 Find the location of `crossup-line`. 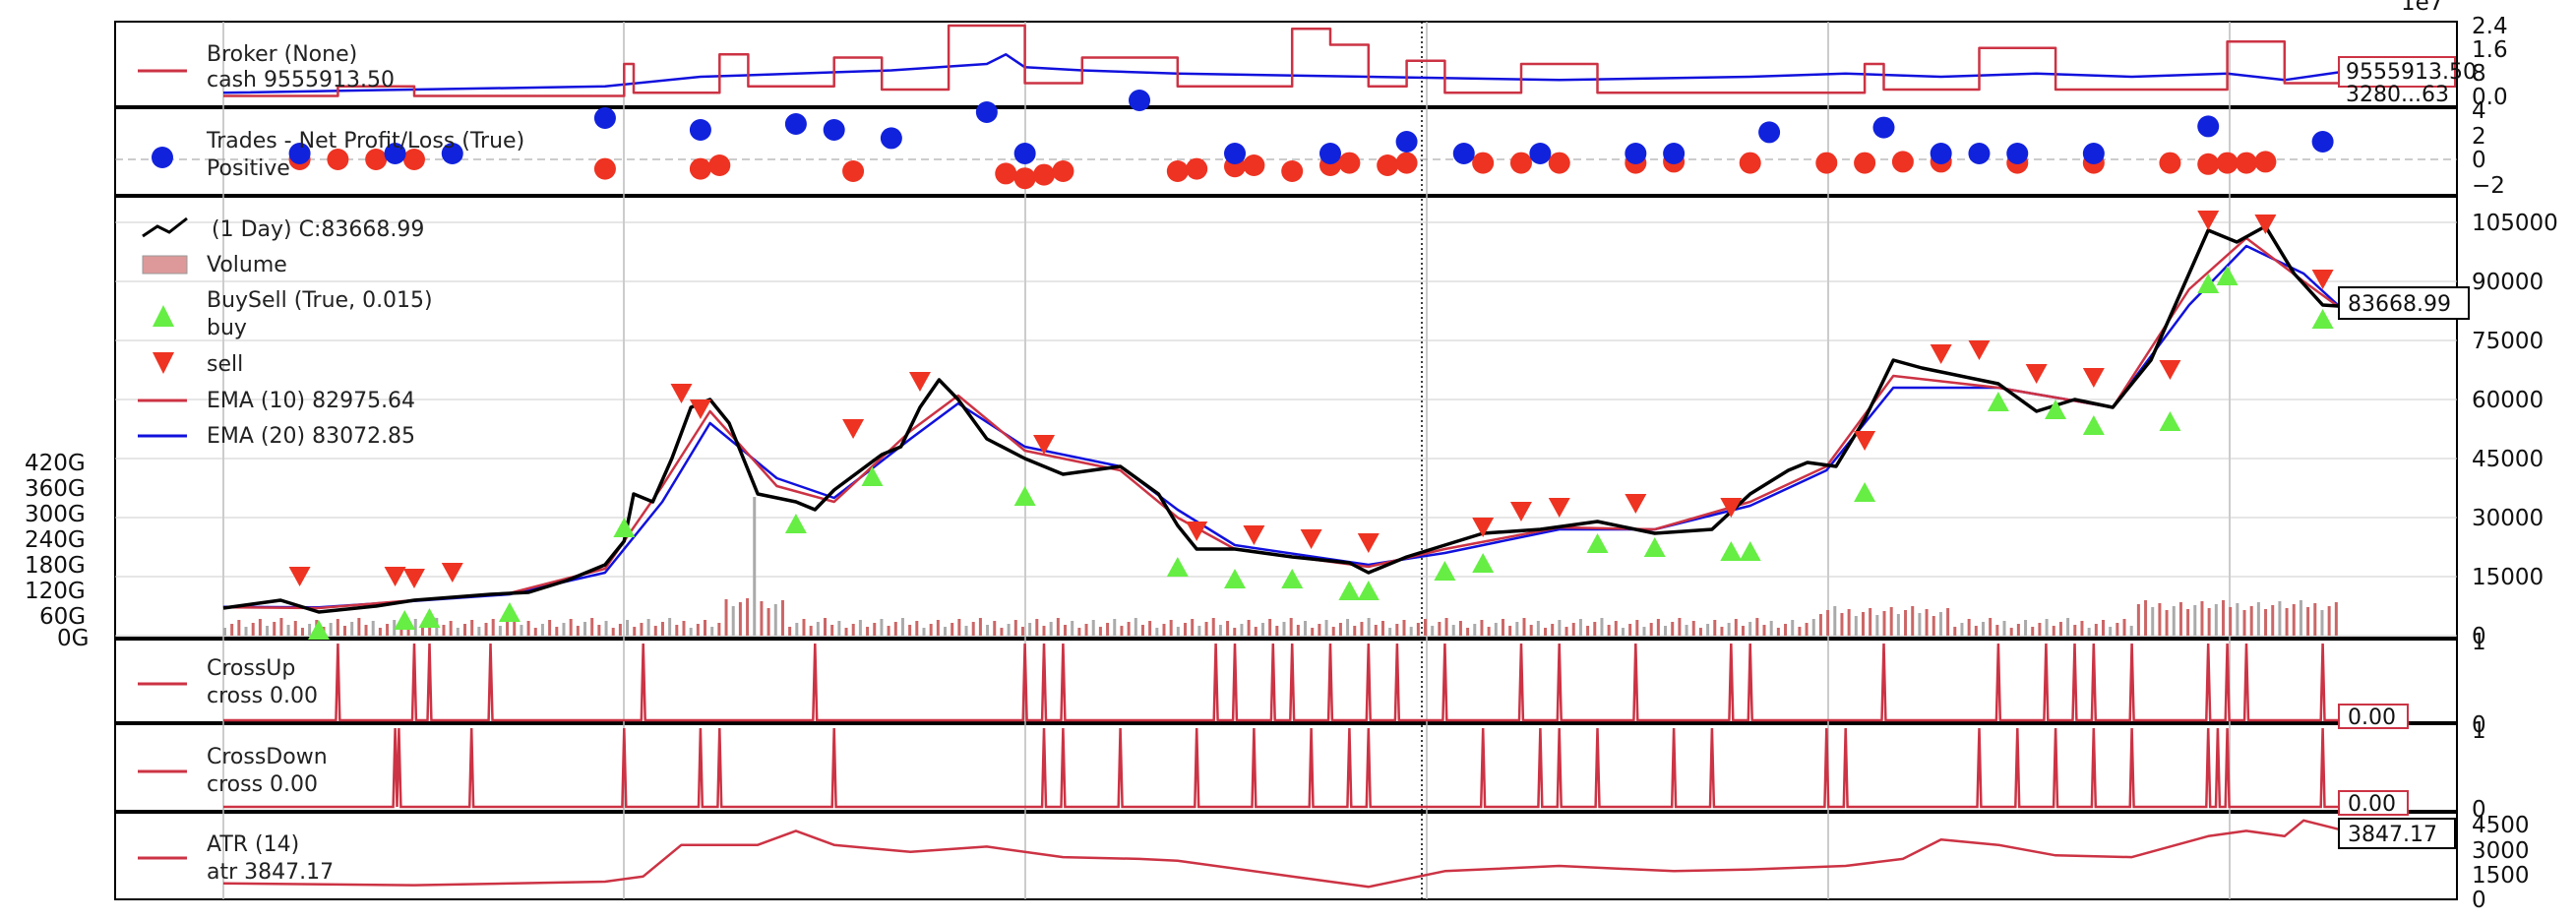

crossup-line is located at coordinates (1282, 682).